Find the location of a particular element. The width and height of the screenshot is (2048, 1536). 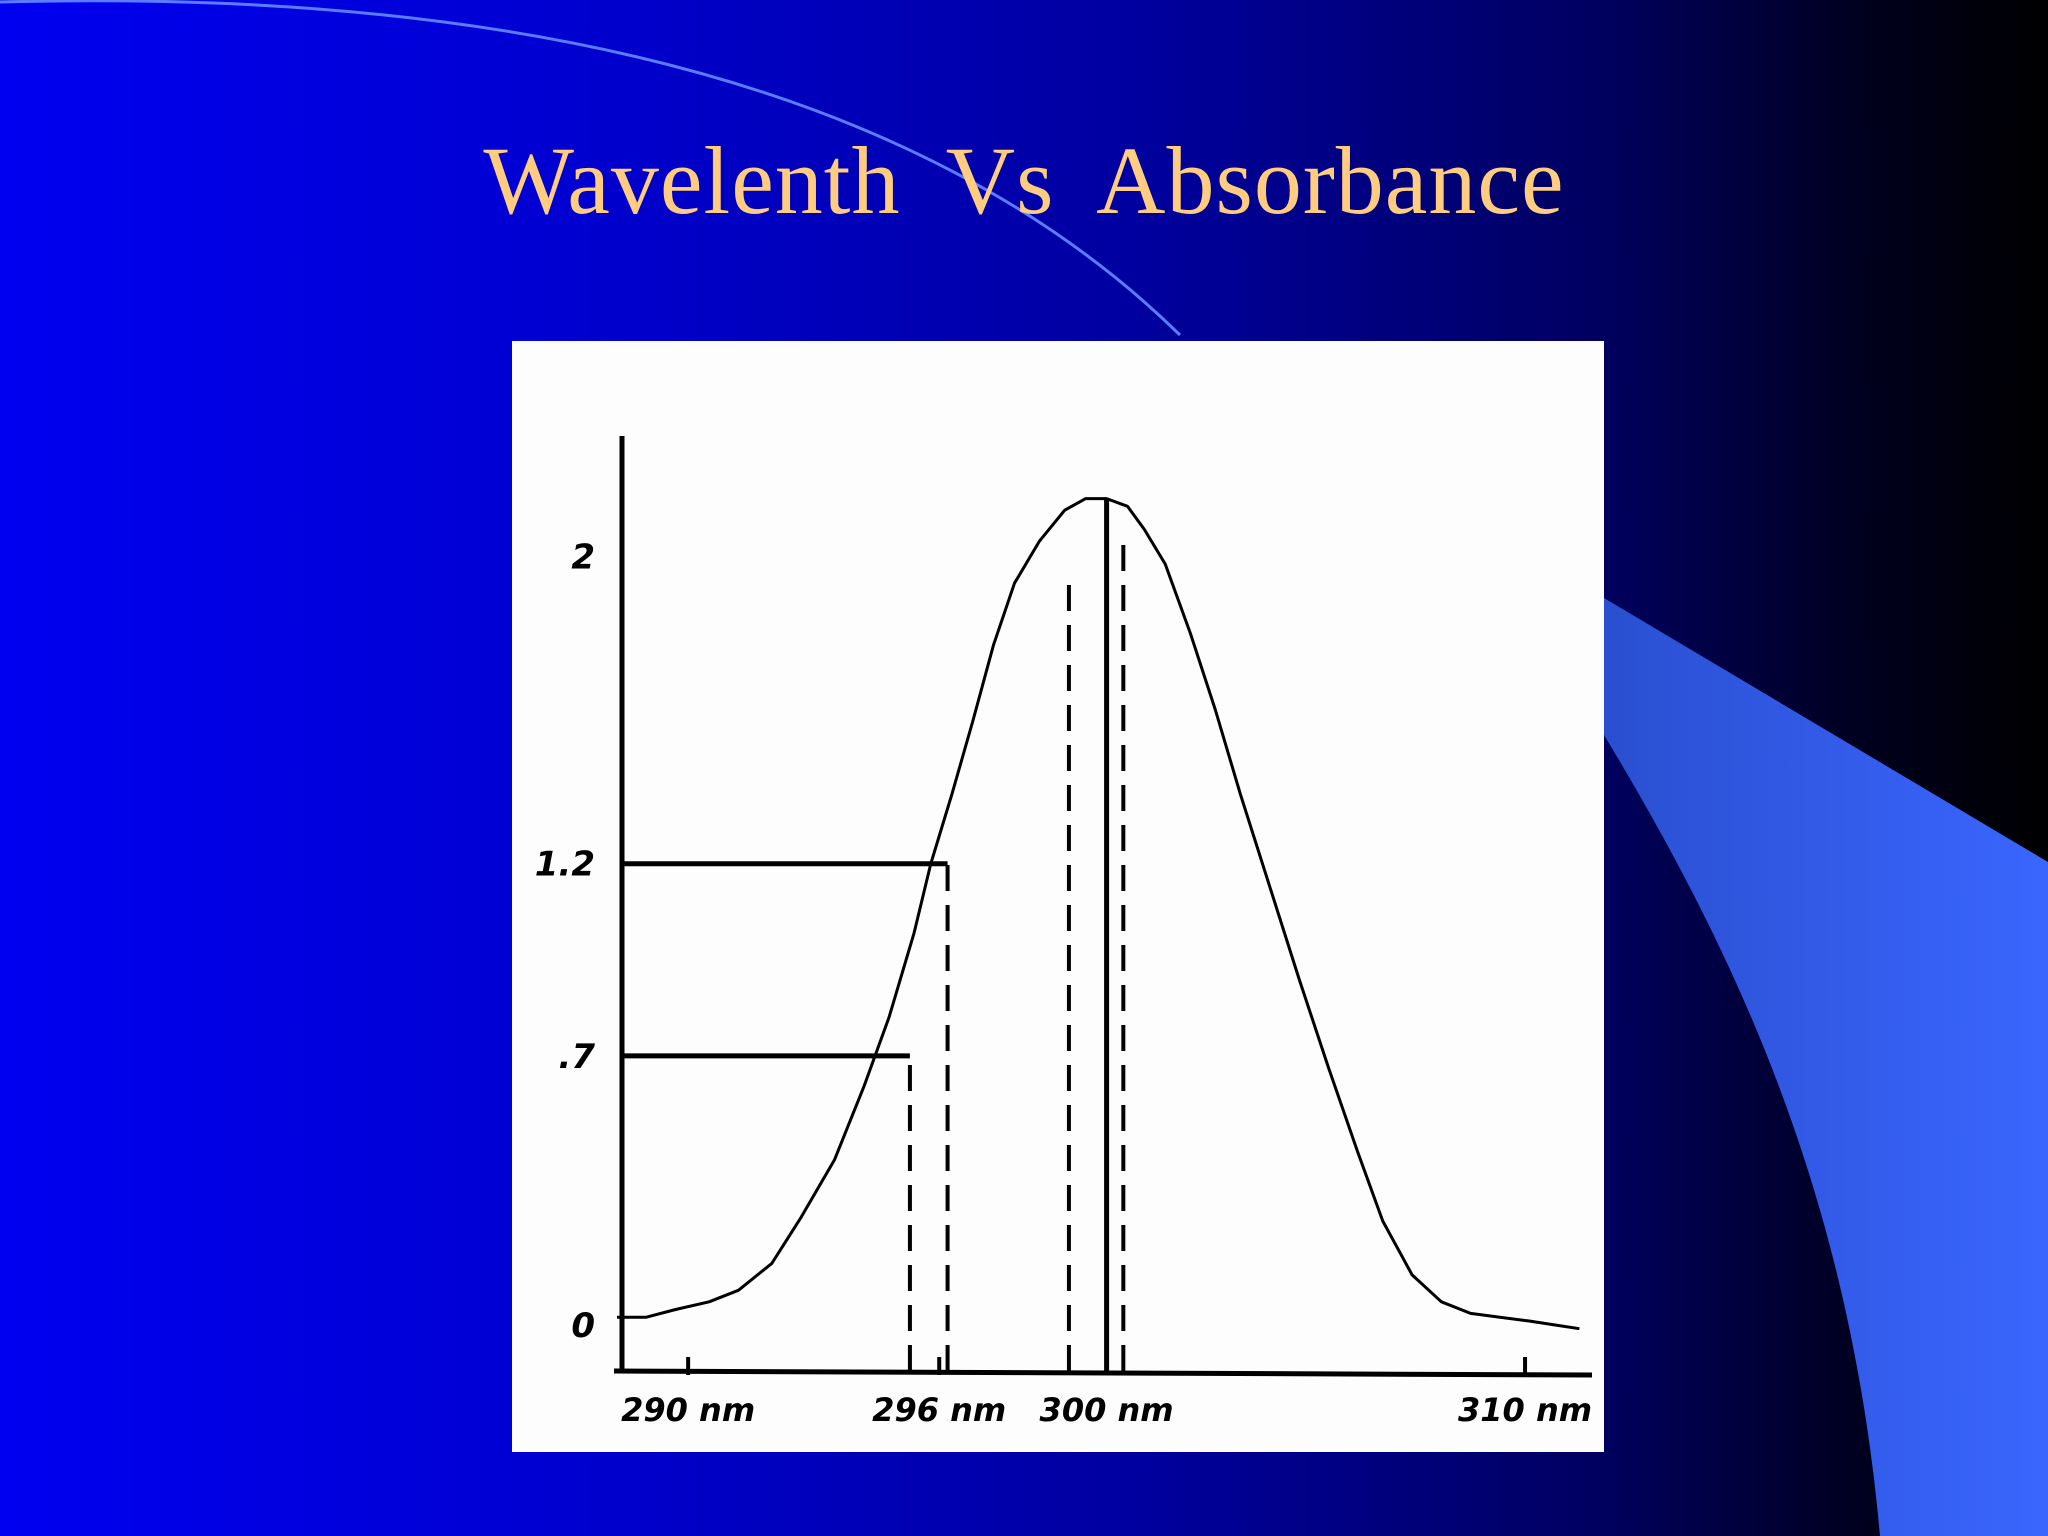

y-tick-label: 1.2 is located at coordinates (565, 865).